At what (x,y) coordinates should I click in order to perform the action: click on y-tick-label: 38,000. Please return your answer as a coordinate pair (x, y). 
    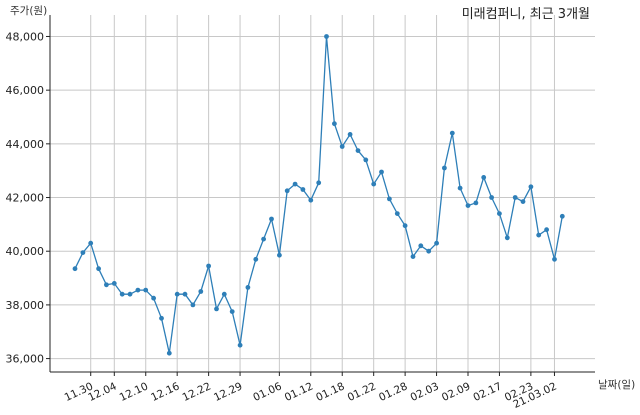
    Looking at the image, I should click on (25, 305).